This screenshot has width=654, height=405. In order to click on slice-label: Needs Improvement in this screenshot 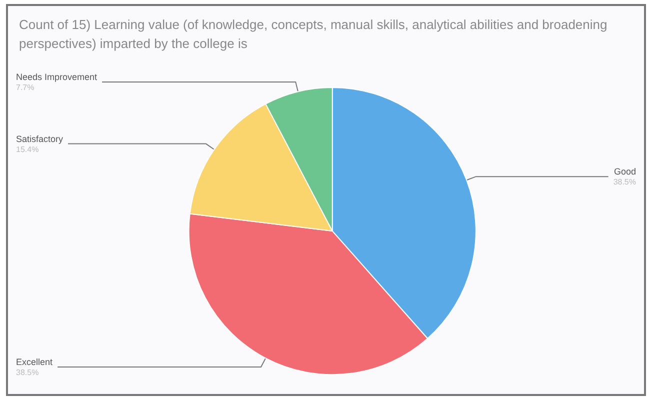, I will do `click(57, 77)`.